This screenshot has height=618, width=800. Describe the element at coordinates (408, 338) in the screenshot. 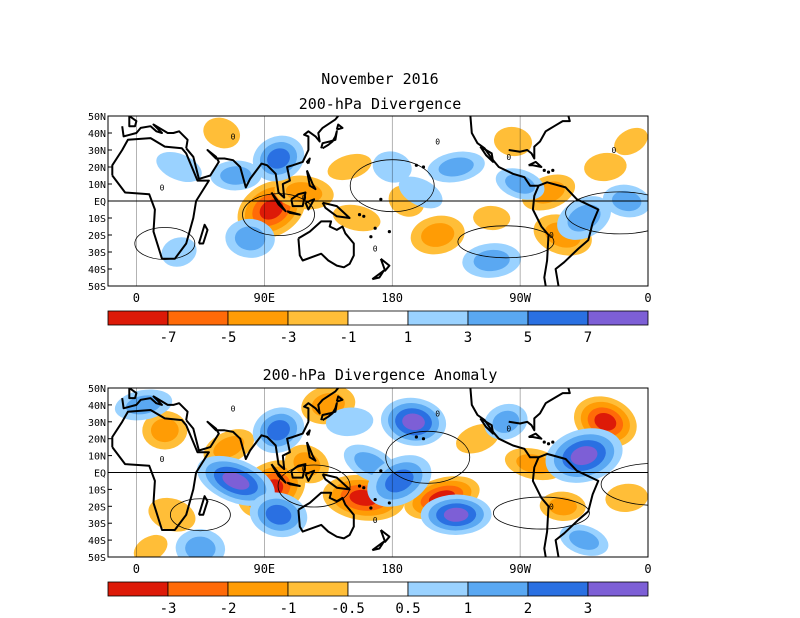

I see `colorbar-label: 1` at that location.